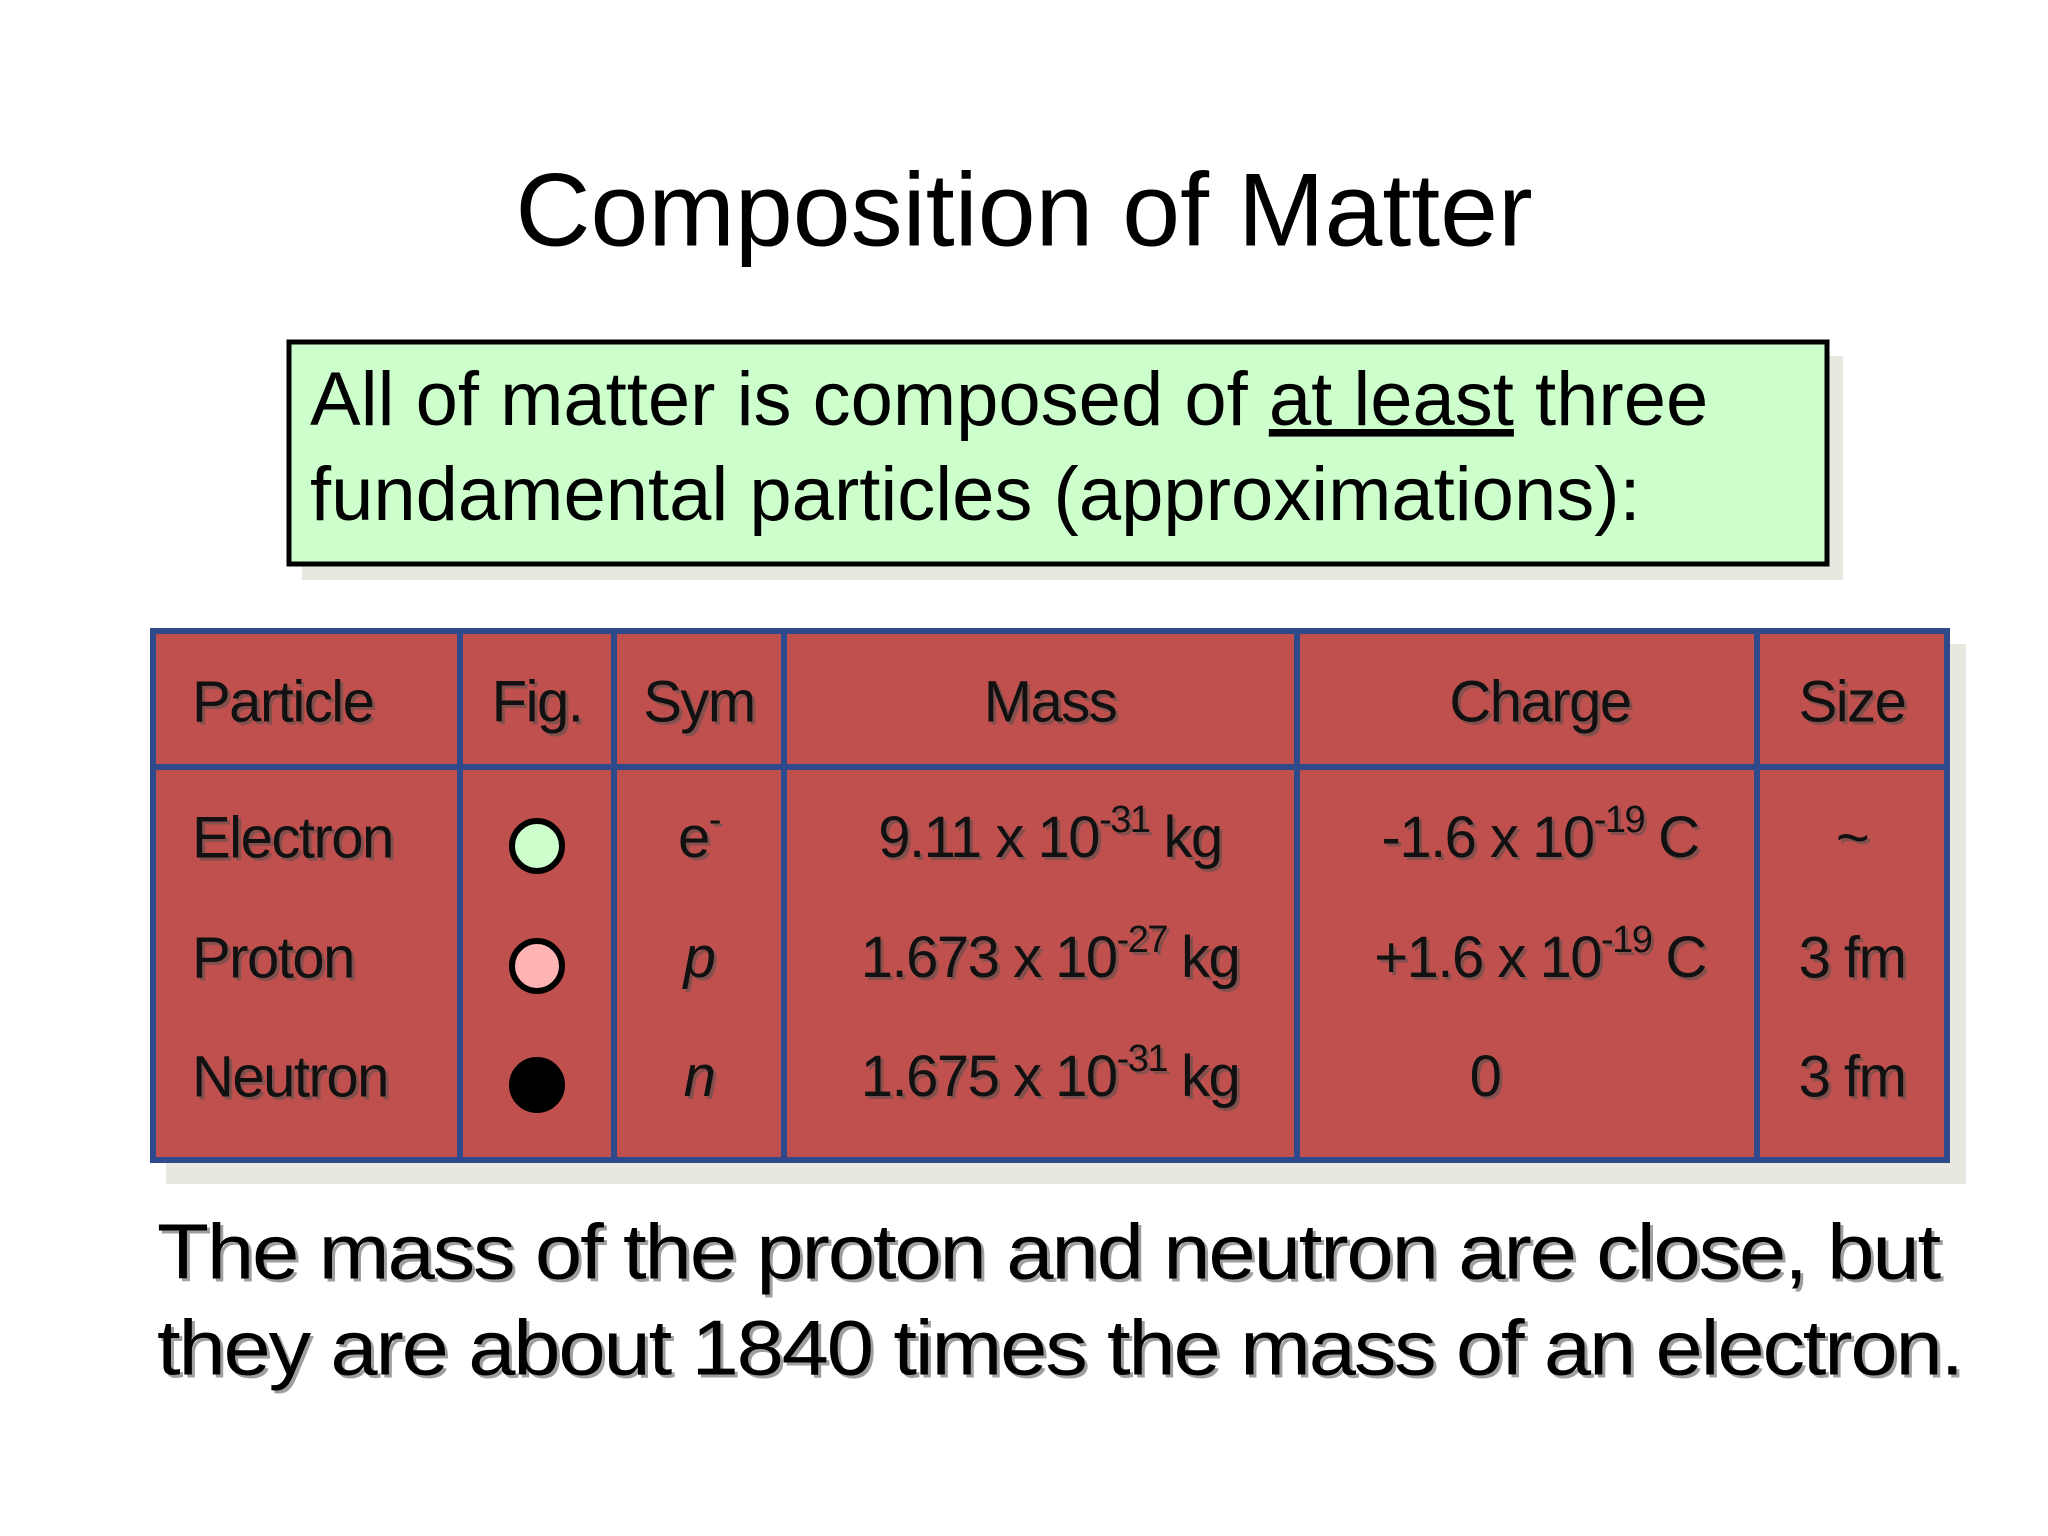 This screenshot has height=1536, width=2048. I want to click on charge-base: 0, so click(1485, 1076).